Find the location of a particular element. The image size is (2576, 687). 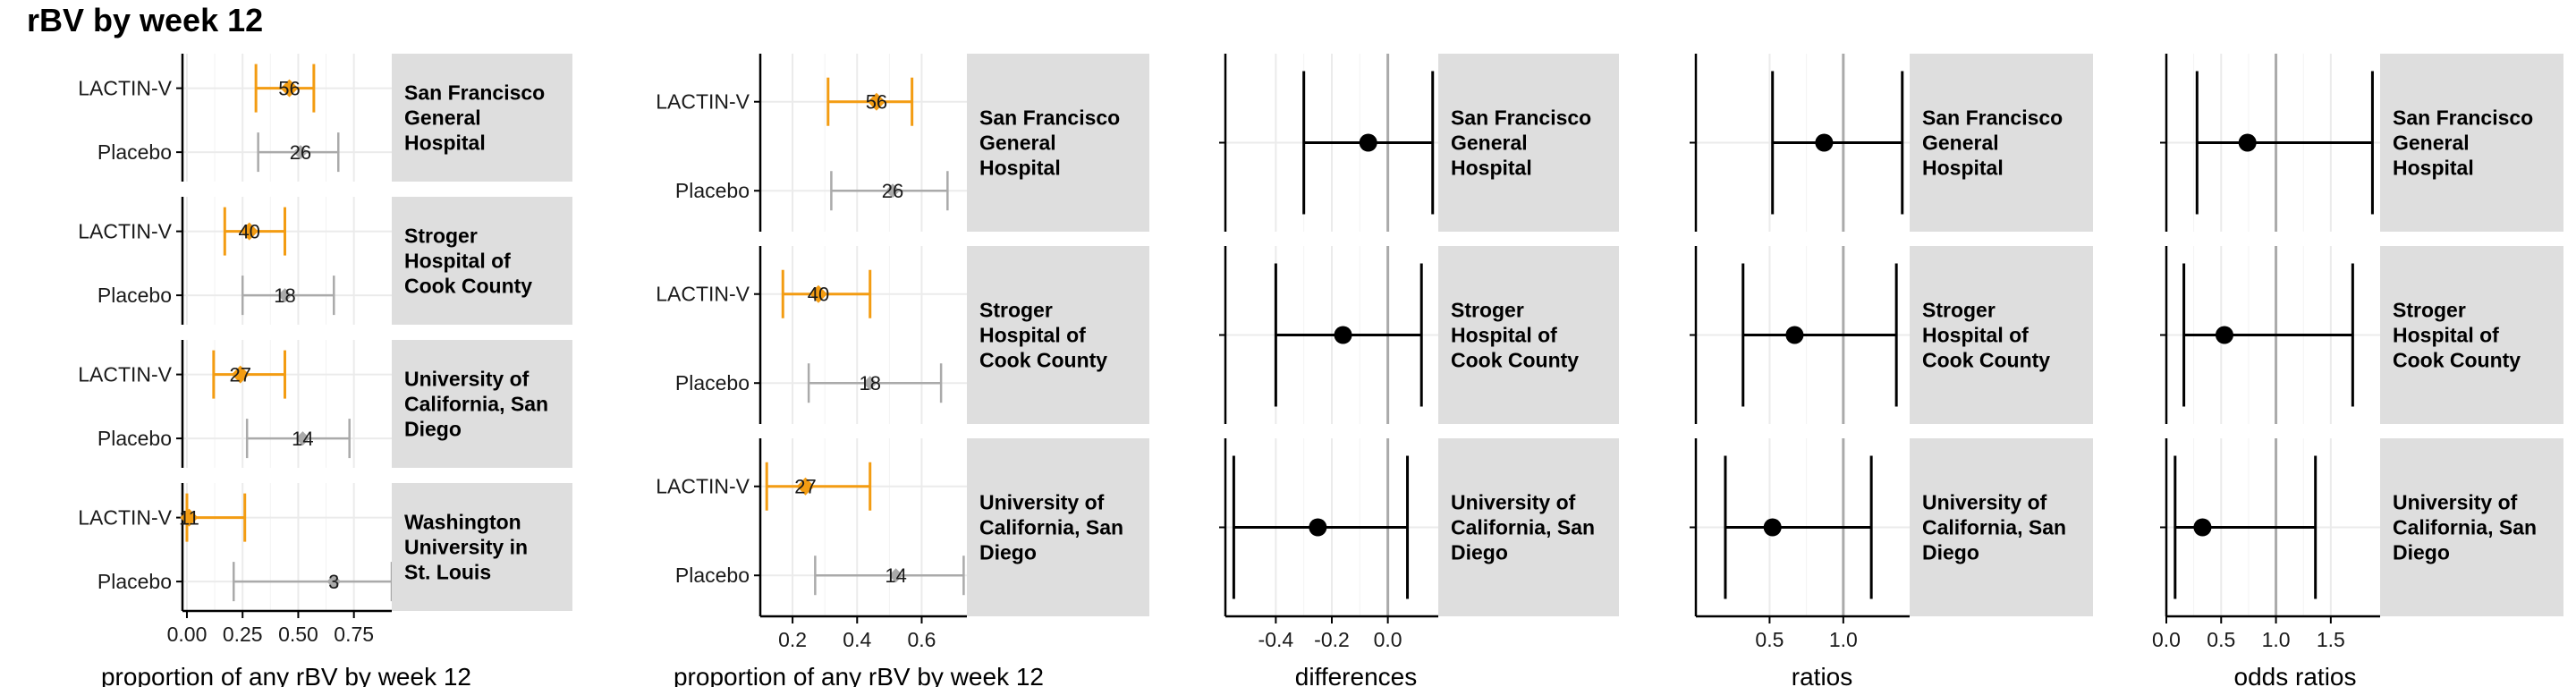

count-label: 26 is located at coordinates (892, 191).